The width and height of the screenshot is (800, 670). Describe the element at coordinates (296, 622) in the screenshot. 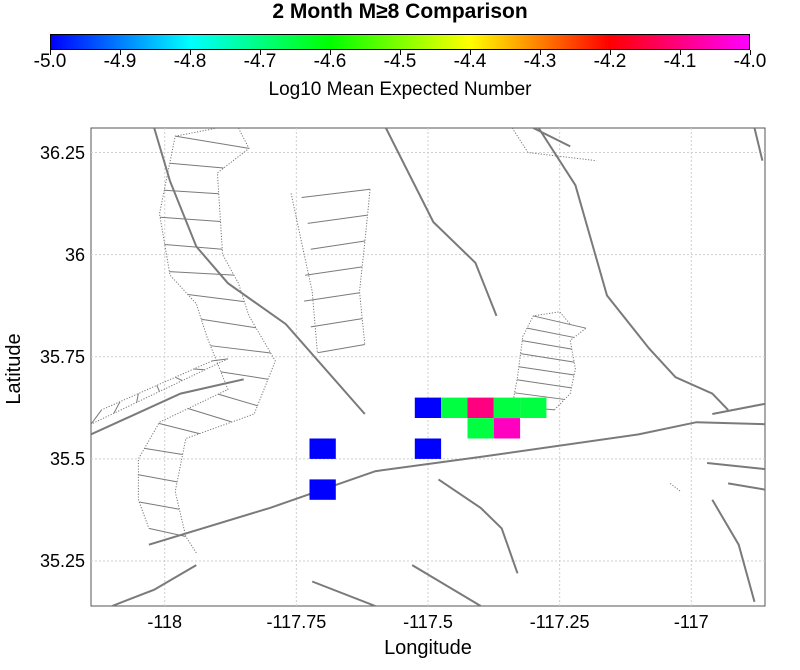

I see `x-tick-label: -117.75` at that location.